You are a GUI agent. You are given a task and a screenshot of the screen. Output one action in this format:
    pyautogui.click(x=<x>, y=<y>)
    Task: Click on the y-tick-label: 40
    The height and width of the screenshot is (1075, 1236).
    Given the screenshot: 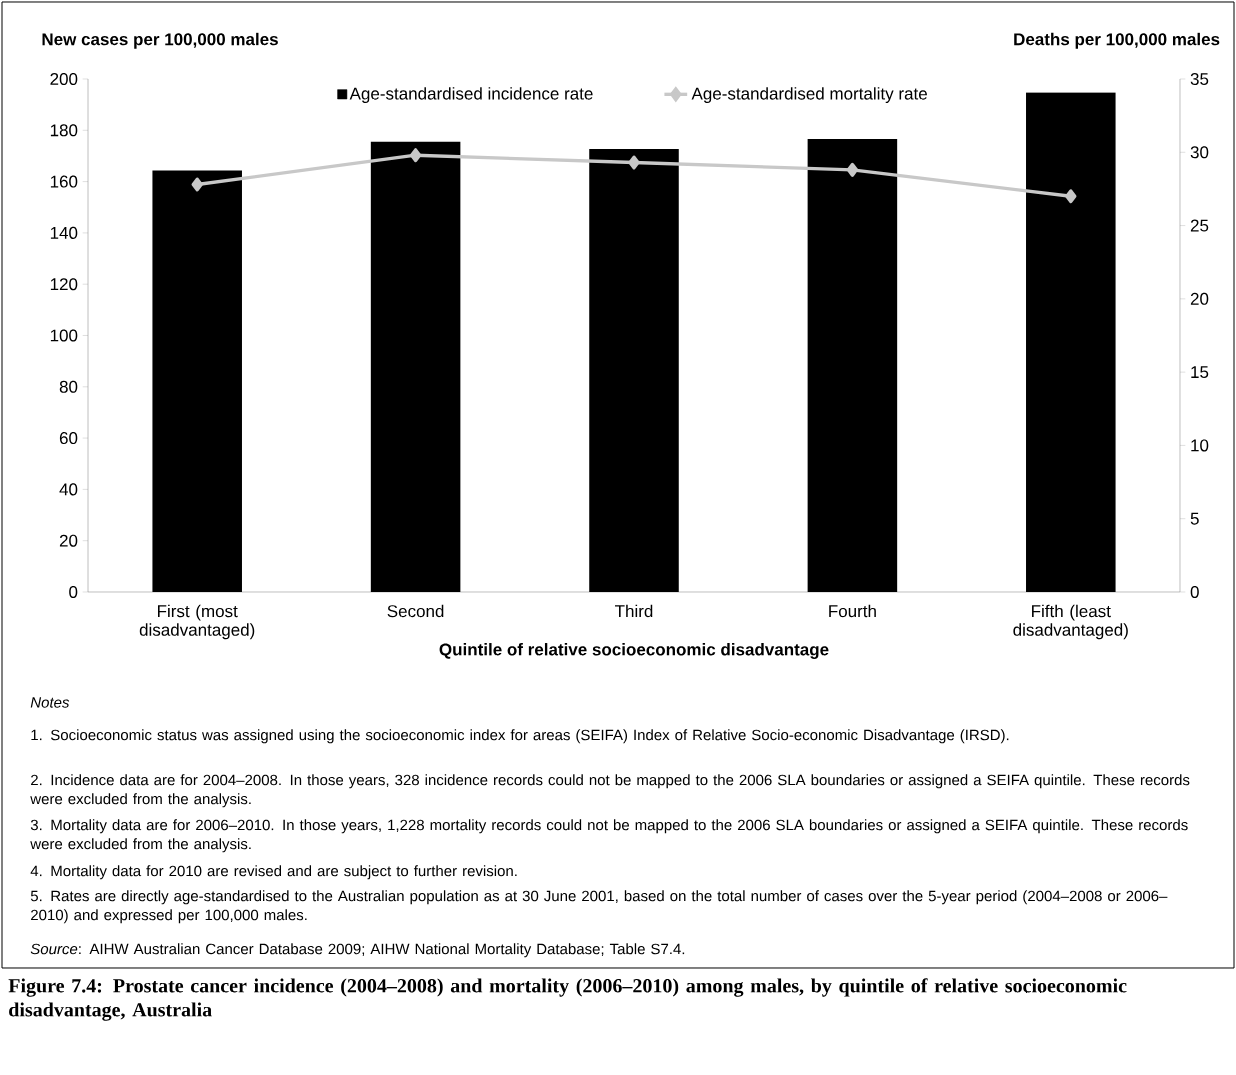 What is the action you would take?
    pyautogui.click(x=68, y=489)
    